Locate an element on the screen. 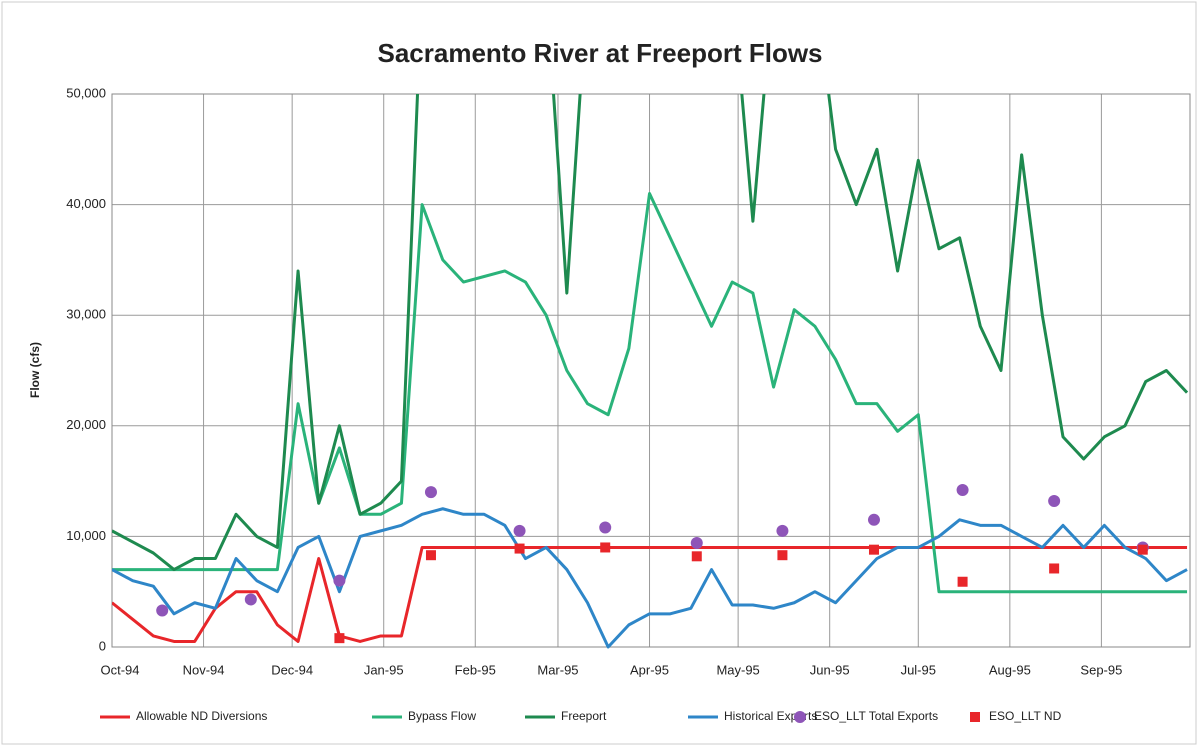 The width and height of the screenshot is (1199, 752). x-tick-label: Sep-95 is located at coordinates (1101, 669).